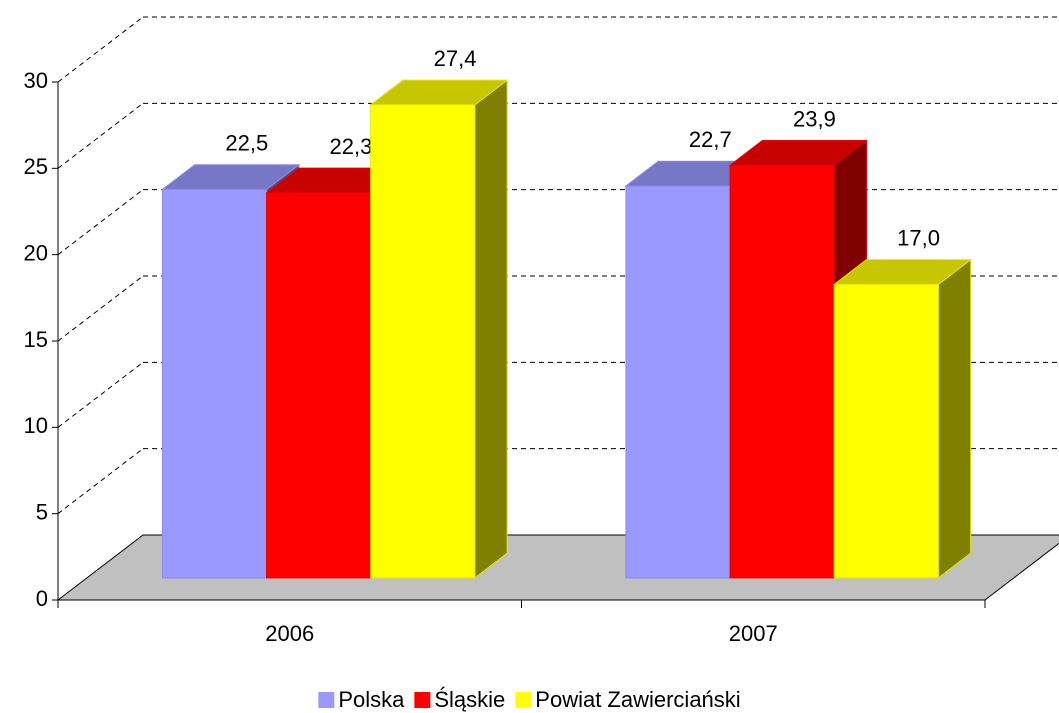 The width and height of the screenshot is (1059, 713). I want to click on y-tick-label: 30, so click(36, 80).